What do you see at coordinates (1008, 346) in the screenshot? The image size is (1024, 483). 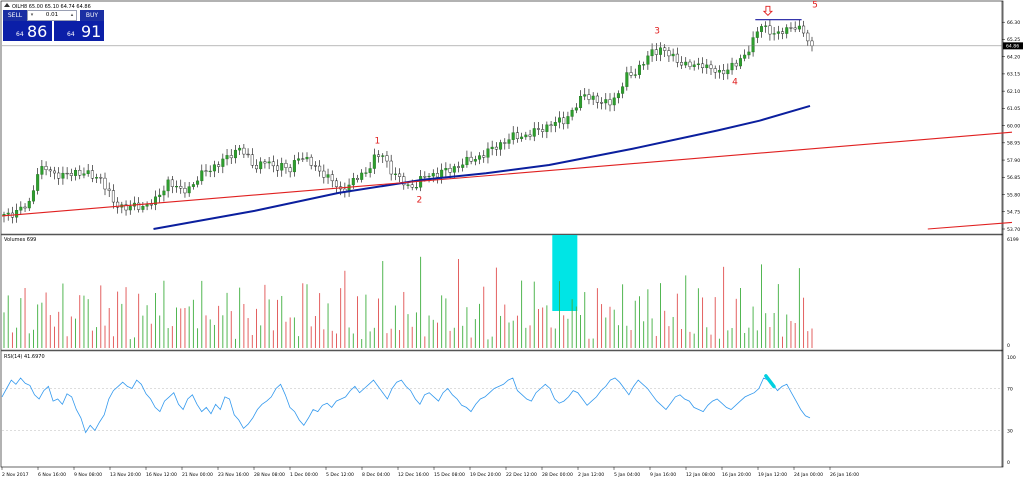 I see `volume-tick-label: 0` at bounding box center [1008, 346].